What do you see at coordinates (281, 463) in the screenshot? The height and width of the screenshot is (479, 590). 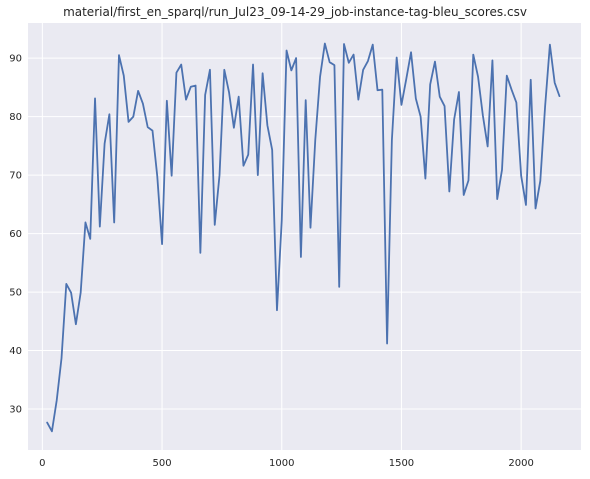 I see `x-tick-label: 1000` at bounding box center [281, 463].